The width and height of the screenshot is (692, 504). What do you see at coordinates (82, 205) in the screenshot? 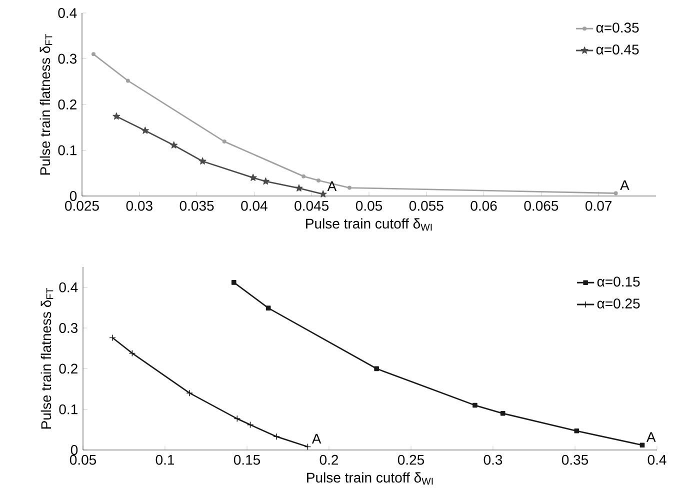
I see `x-tick-label: 0.025` at bounding box center [82, 205].